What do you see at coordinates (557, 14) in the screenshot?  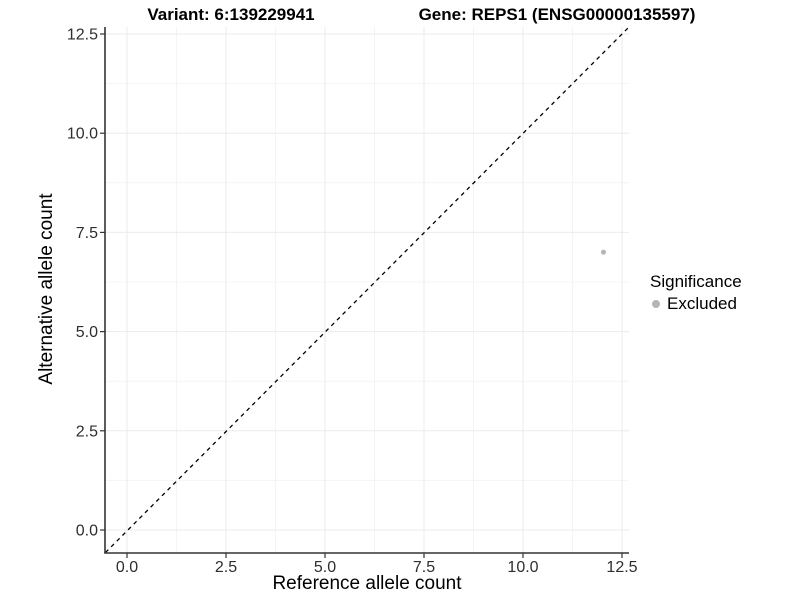 I see `gene-title: Gene: REPS1 (ENSG00000135597)` at bounding box center [557, 14].